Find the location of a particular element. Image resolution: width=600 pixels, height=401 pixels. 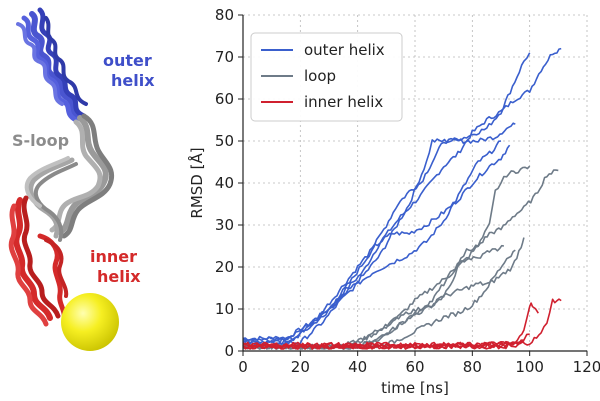

y-tick-label-0: 0 is located at coordinates (229, 351).